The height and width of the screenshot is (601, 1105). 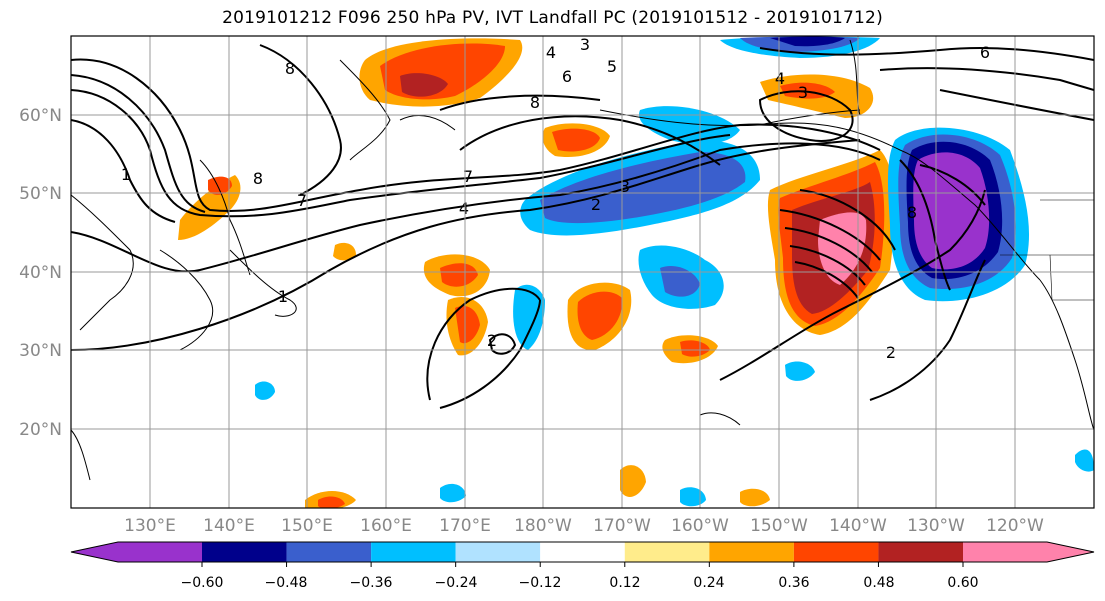 I want to click on lat-label: 60°N, so click(x=40, y=116).